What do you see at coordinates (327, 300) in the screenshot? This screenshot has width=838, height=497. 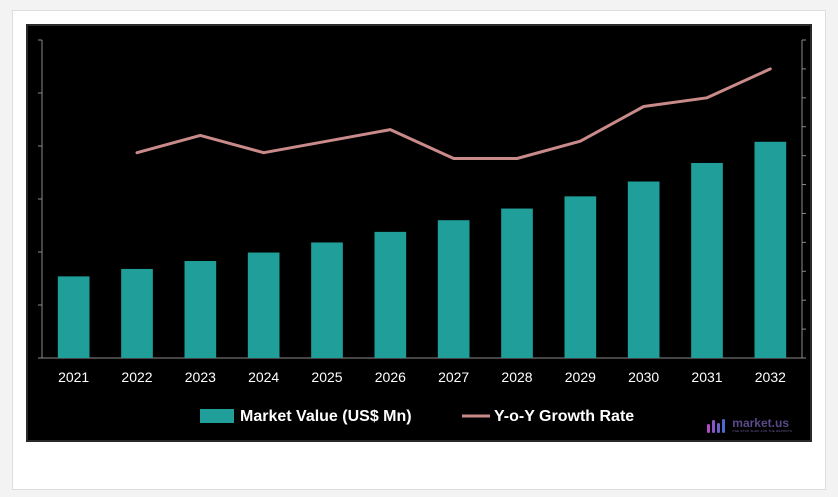 I see `bar-2025` at bounding box center [327, 300].